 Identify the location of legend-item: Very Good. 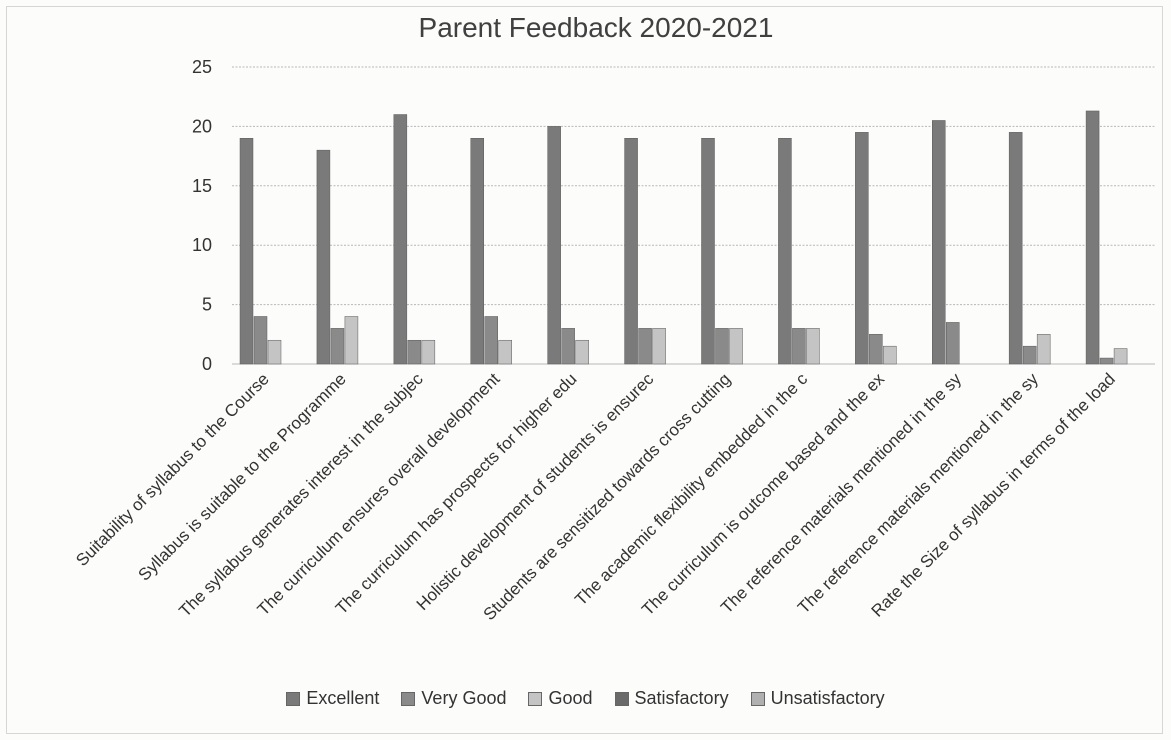
(453, 698).